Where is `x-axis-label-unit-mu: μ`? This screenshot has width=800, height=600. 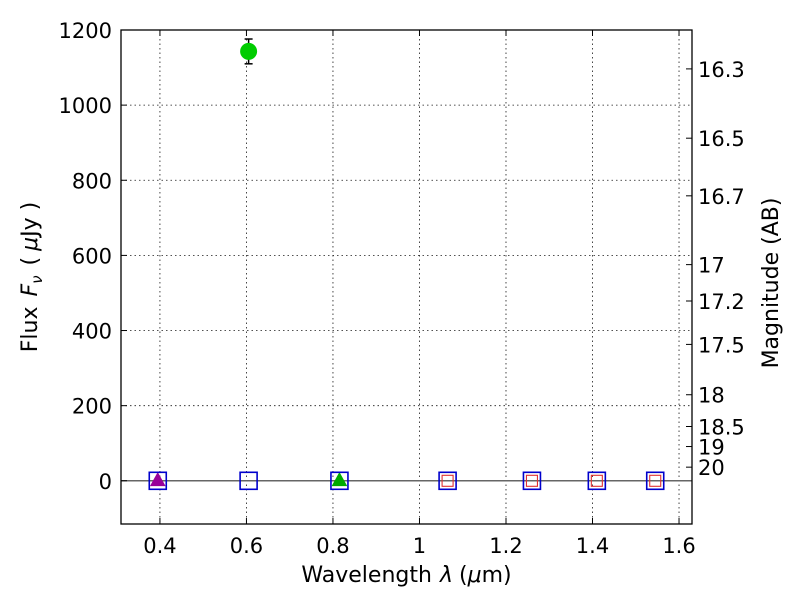
x-axis-label-unit-mu: μ is located at coordinates (474, 575).